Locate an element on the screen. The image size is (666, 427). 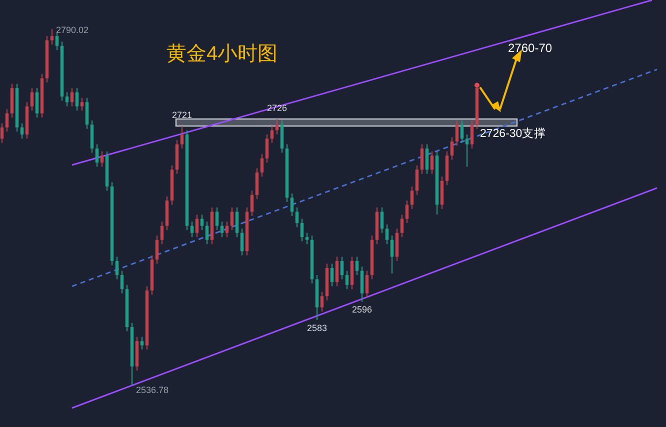
annotation: 2583 is located at coordinates (317, 328).